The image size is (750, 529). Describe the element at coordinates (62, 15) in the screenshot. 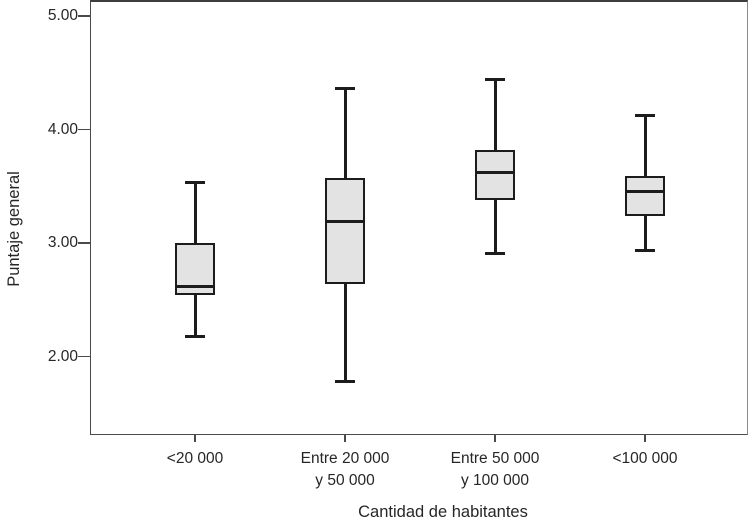

I see `y-tick-label: 5.00` at that location.